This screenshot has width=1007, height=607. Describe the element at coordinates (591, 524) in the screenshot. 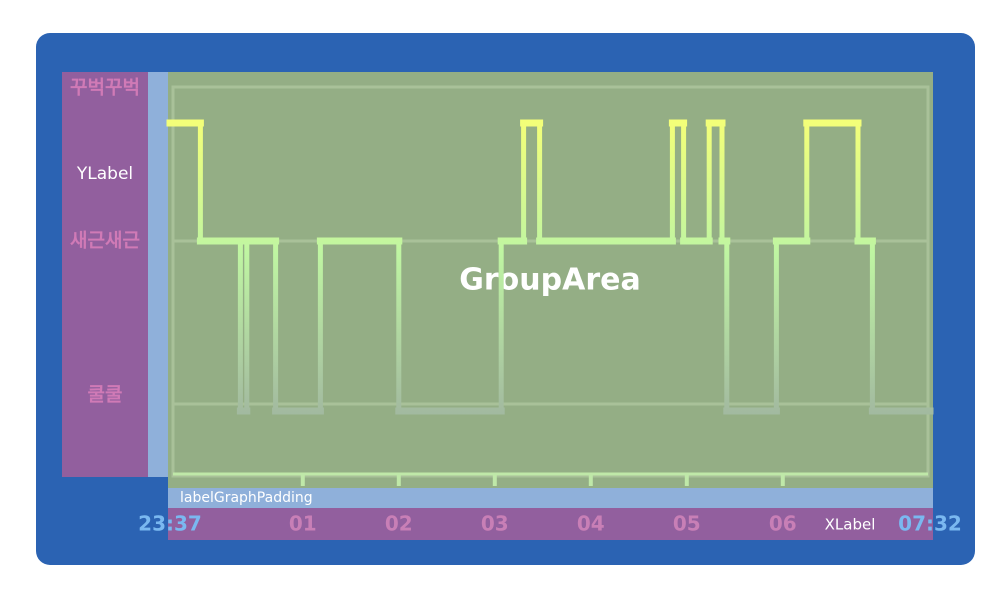

I see `x-tick-label: 04` at that location.